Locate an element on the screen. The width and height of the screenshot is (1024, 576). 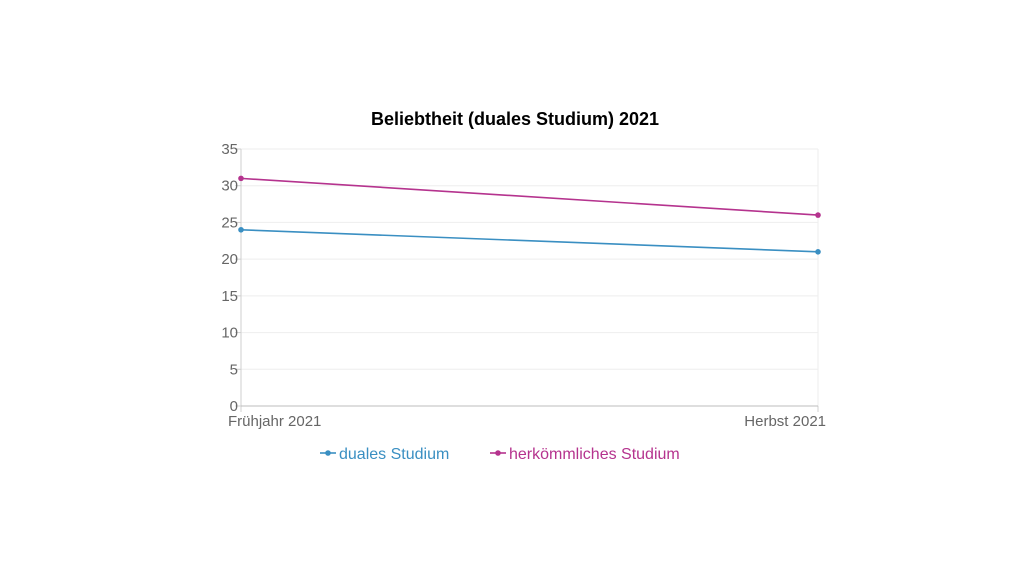
x-axis-ticks: Frühjahr 2021 Herbst 2021 is located at coordinates (527, 421).